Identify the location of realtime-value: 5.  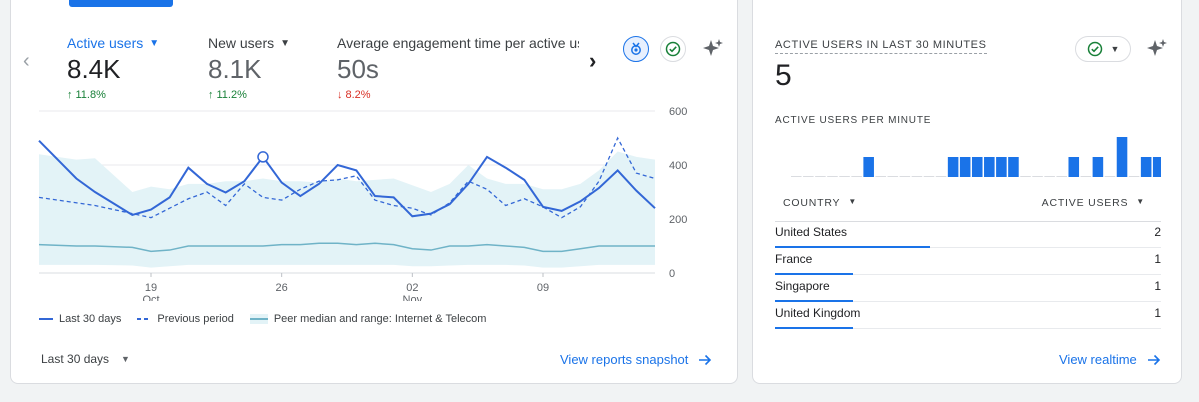
(783, 75).